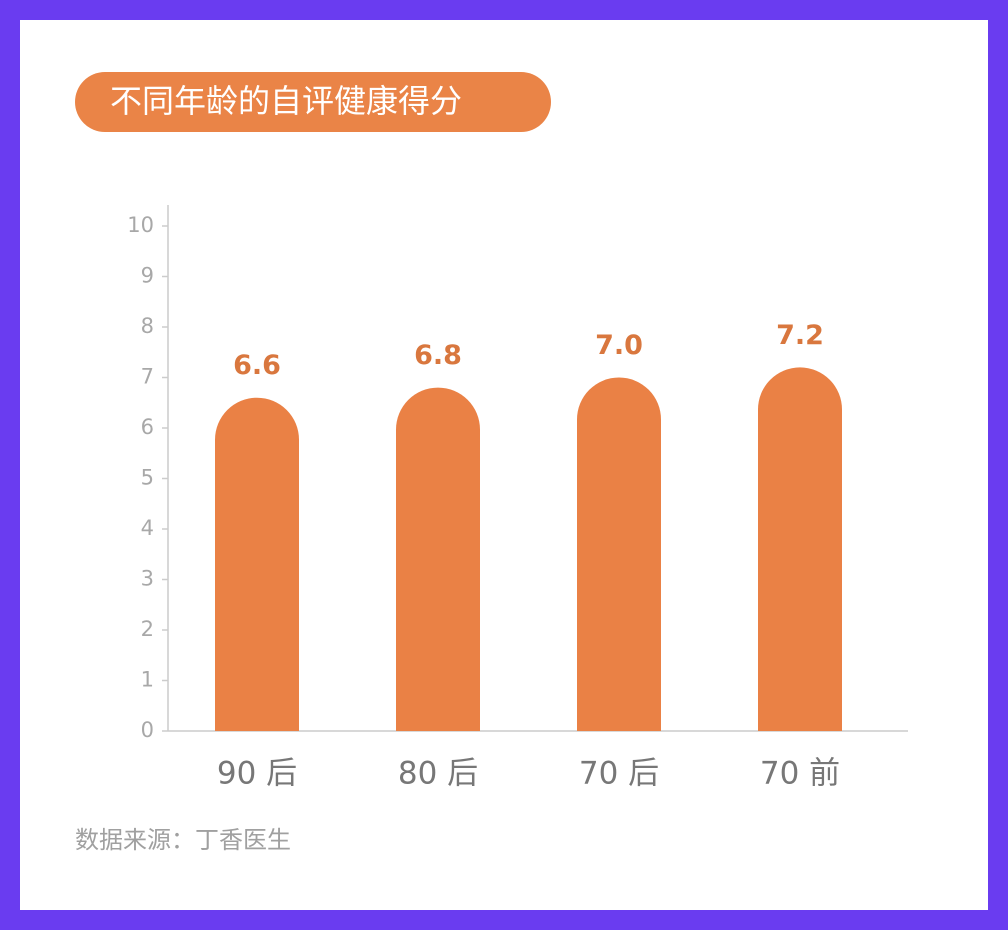 The image size is (1008, 930). Describe the element at coordinates (438, 355) in the screenshot. I see `value-label: 6.8` at that location.